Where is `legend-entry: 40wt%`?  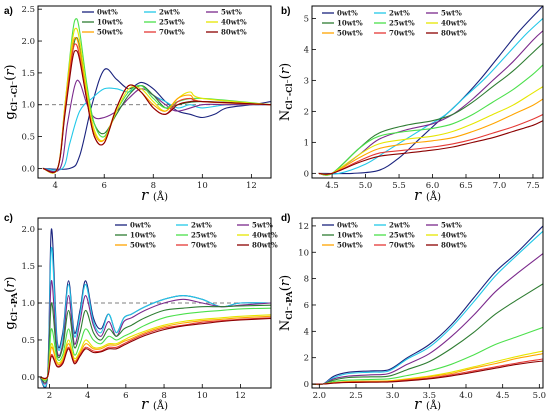
legend-entry: 40wt% is located at coordinates (454, 23).